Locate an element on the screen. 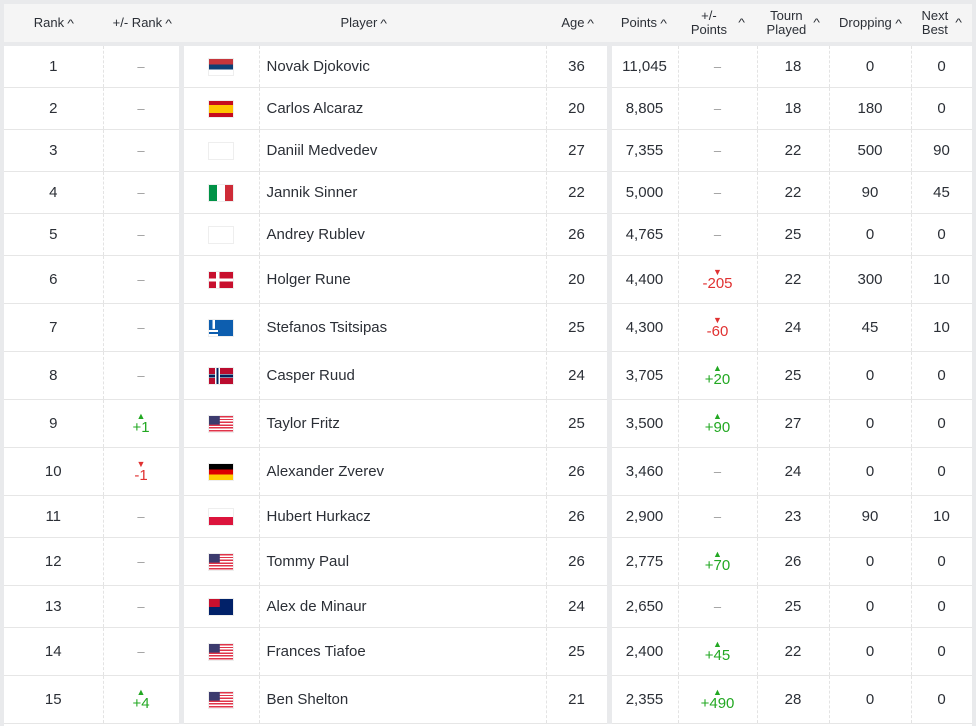 The width and height of the screenshot is (976, 726). table-row: 5 – Andrey Rublev 26 4,765 – 25 0 0 is located at coordinates (488, 234).